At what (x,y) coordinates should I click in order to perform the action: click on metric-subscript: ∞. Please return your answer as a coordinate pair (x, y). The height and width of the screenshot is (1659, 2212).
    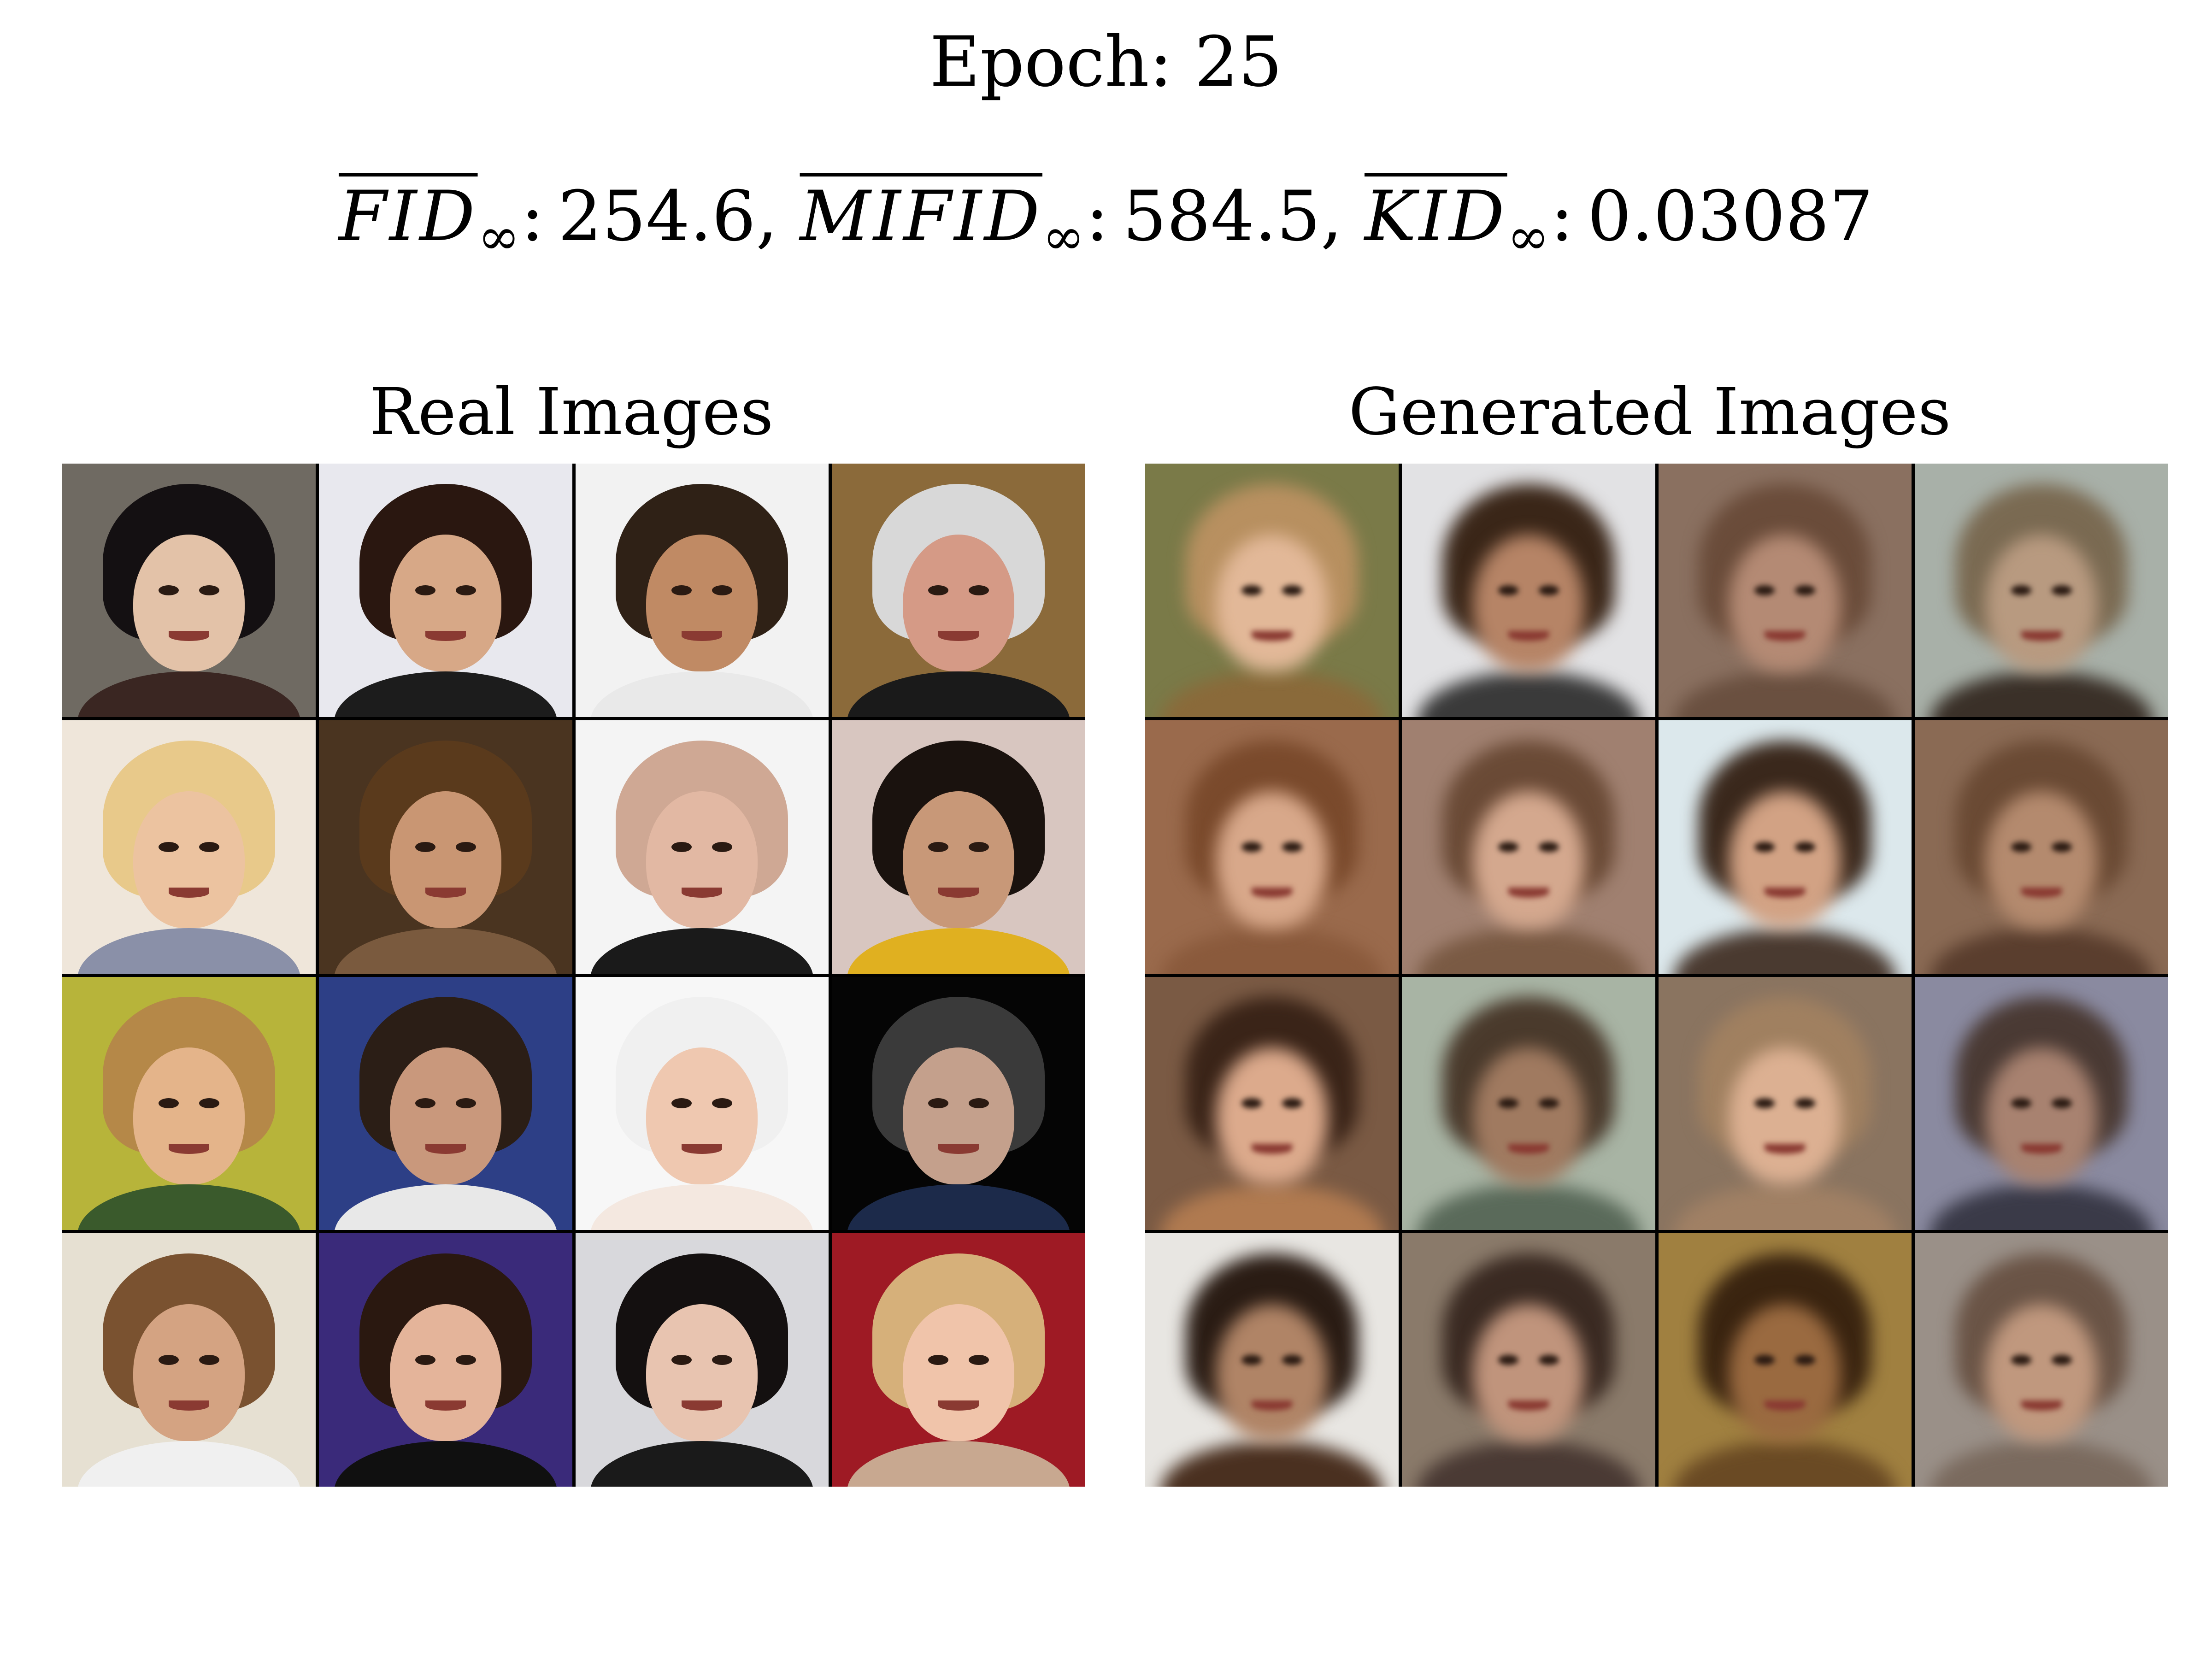
    Looking at the image, I should click on (1063, 236).